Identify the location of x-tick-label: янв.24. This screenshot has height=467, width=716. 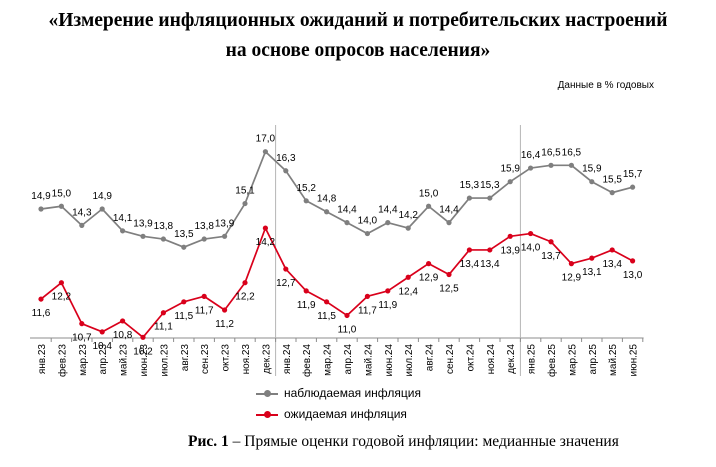
(287, 359).